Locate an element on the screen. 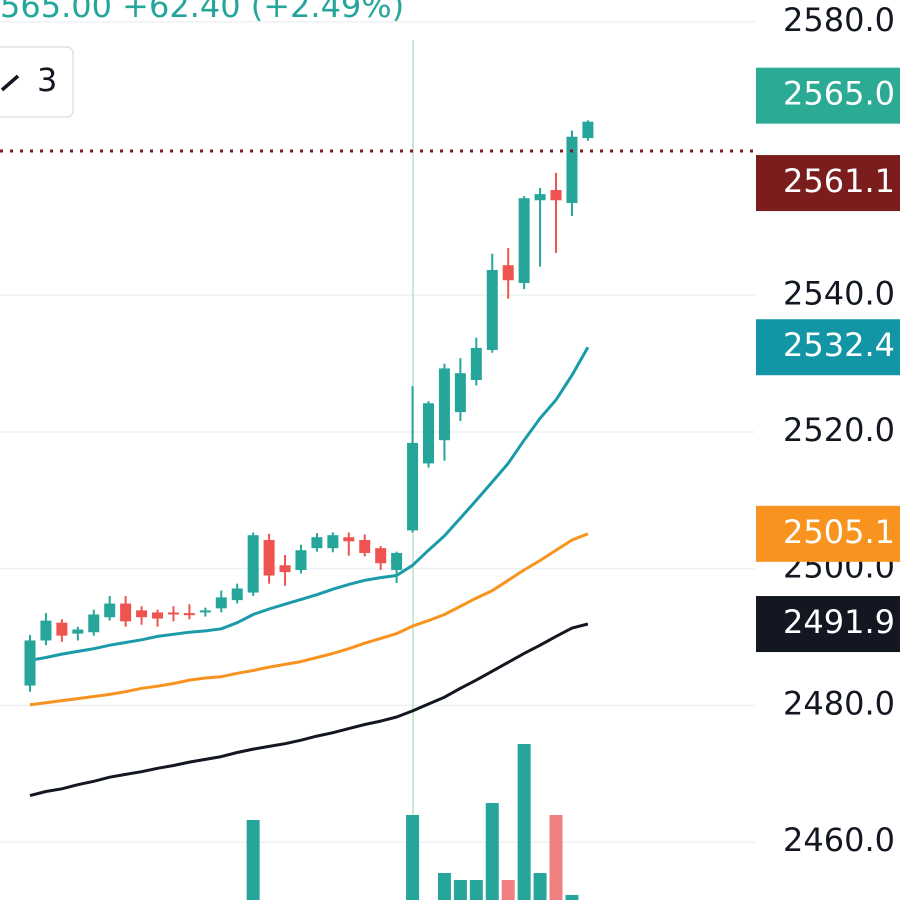 Image resolution: width=900 pixels, height=900 pixels. y-tick-label: 2480.0 is located at coordinates (839, 703).